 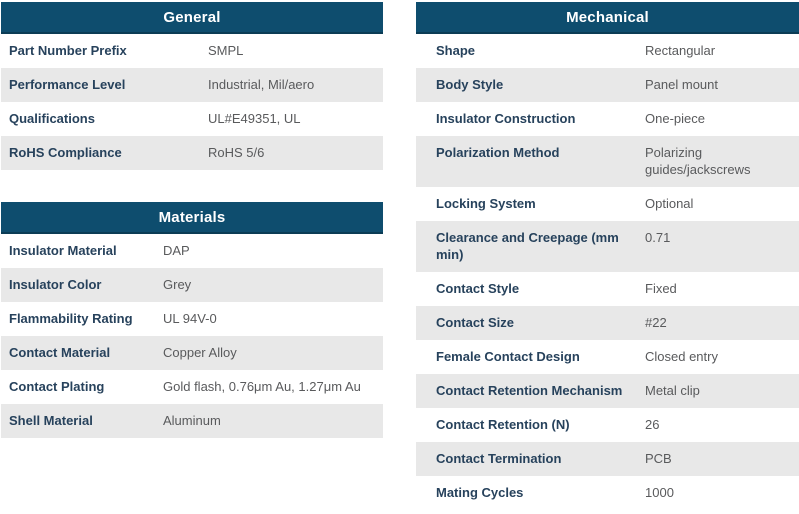 What do you see at coordinates (261, 84) in the screenshot?
I see `spec-value: Industrial, Mil/aero` at bounding box center [261, 84].